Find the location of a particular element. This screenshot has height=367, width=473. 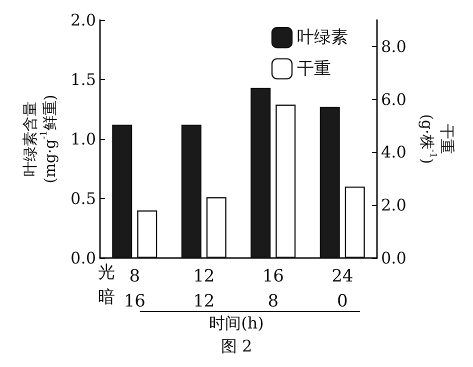

x-tick-label: 8 16 is located at coordinates (135, 289).